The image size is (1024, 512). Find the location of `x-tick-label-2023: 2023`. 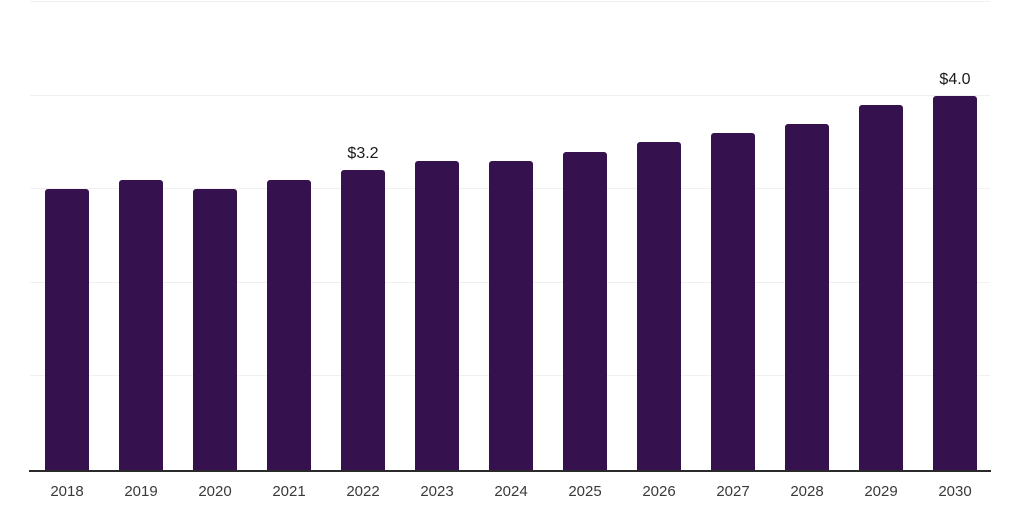

x-tick-label-2023: 2023 is located at coordinates (437, 491).